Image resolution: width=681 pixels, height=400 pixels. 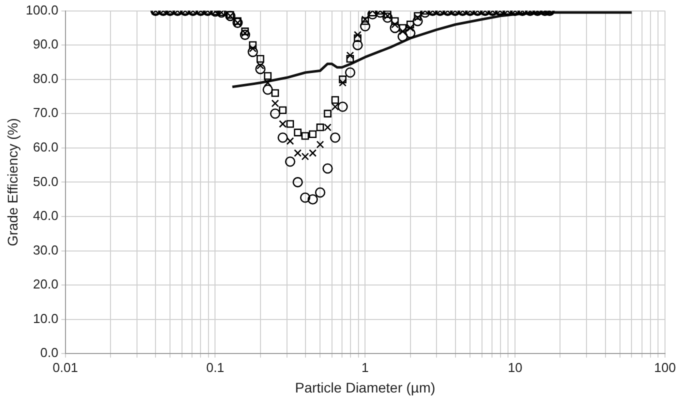 I want to click on y-tick-label: 20.0, so click(x=45, y=284).